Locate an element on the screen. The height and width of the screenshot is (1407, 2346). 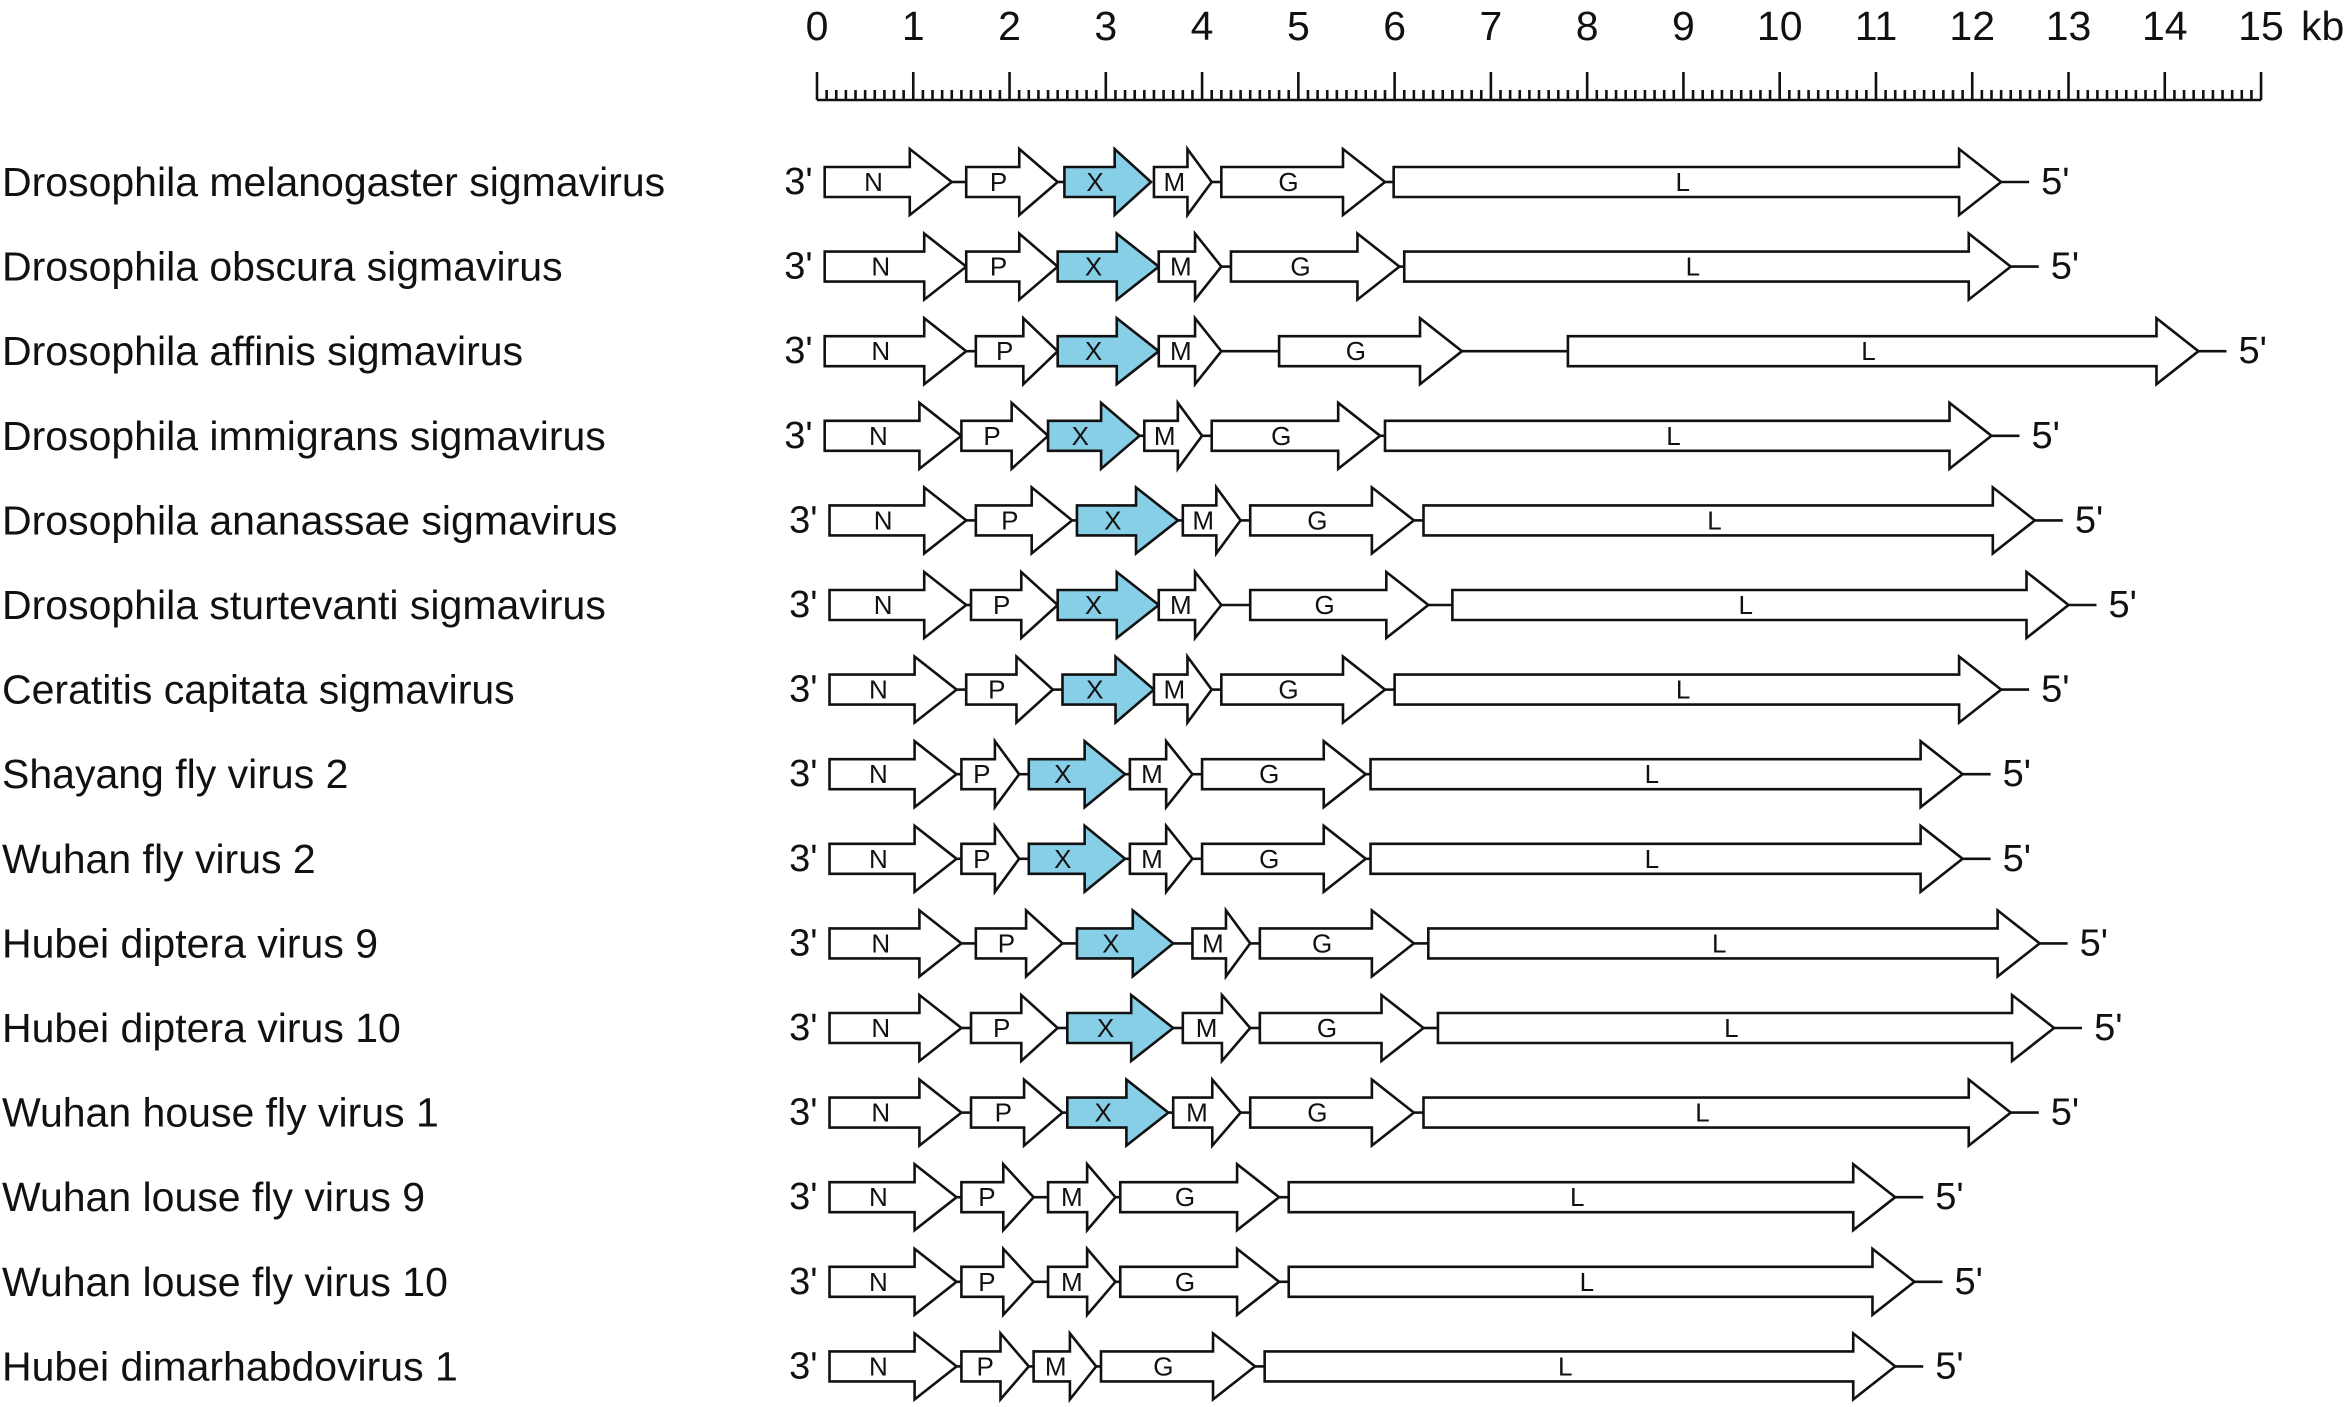
scale-tick-label: 15 is located at coordinates (2261, 26).